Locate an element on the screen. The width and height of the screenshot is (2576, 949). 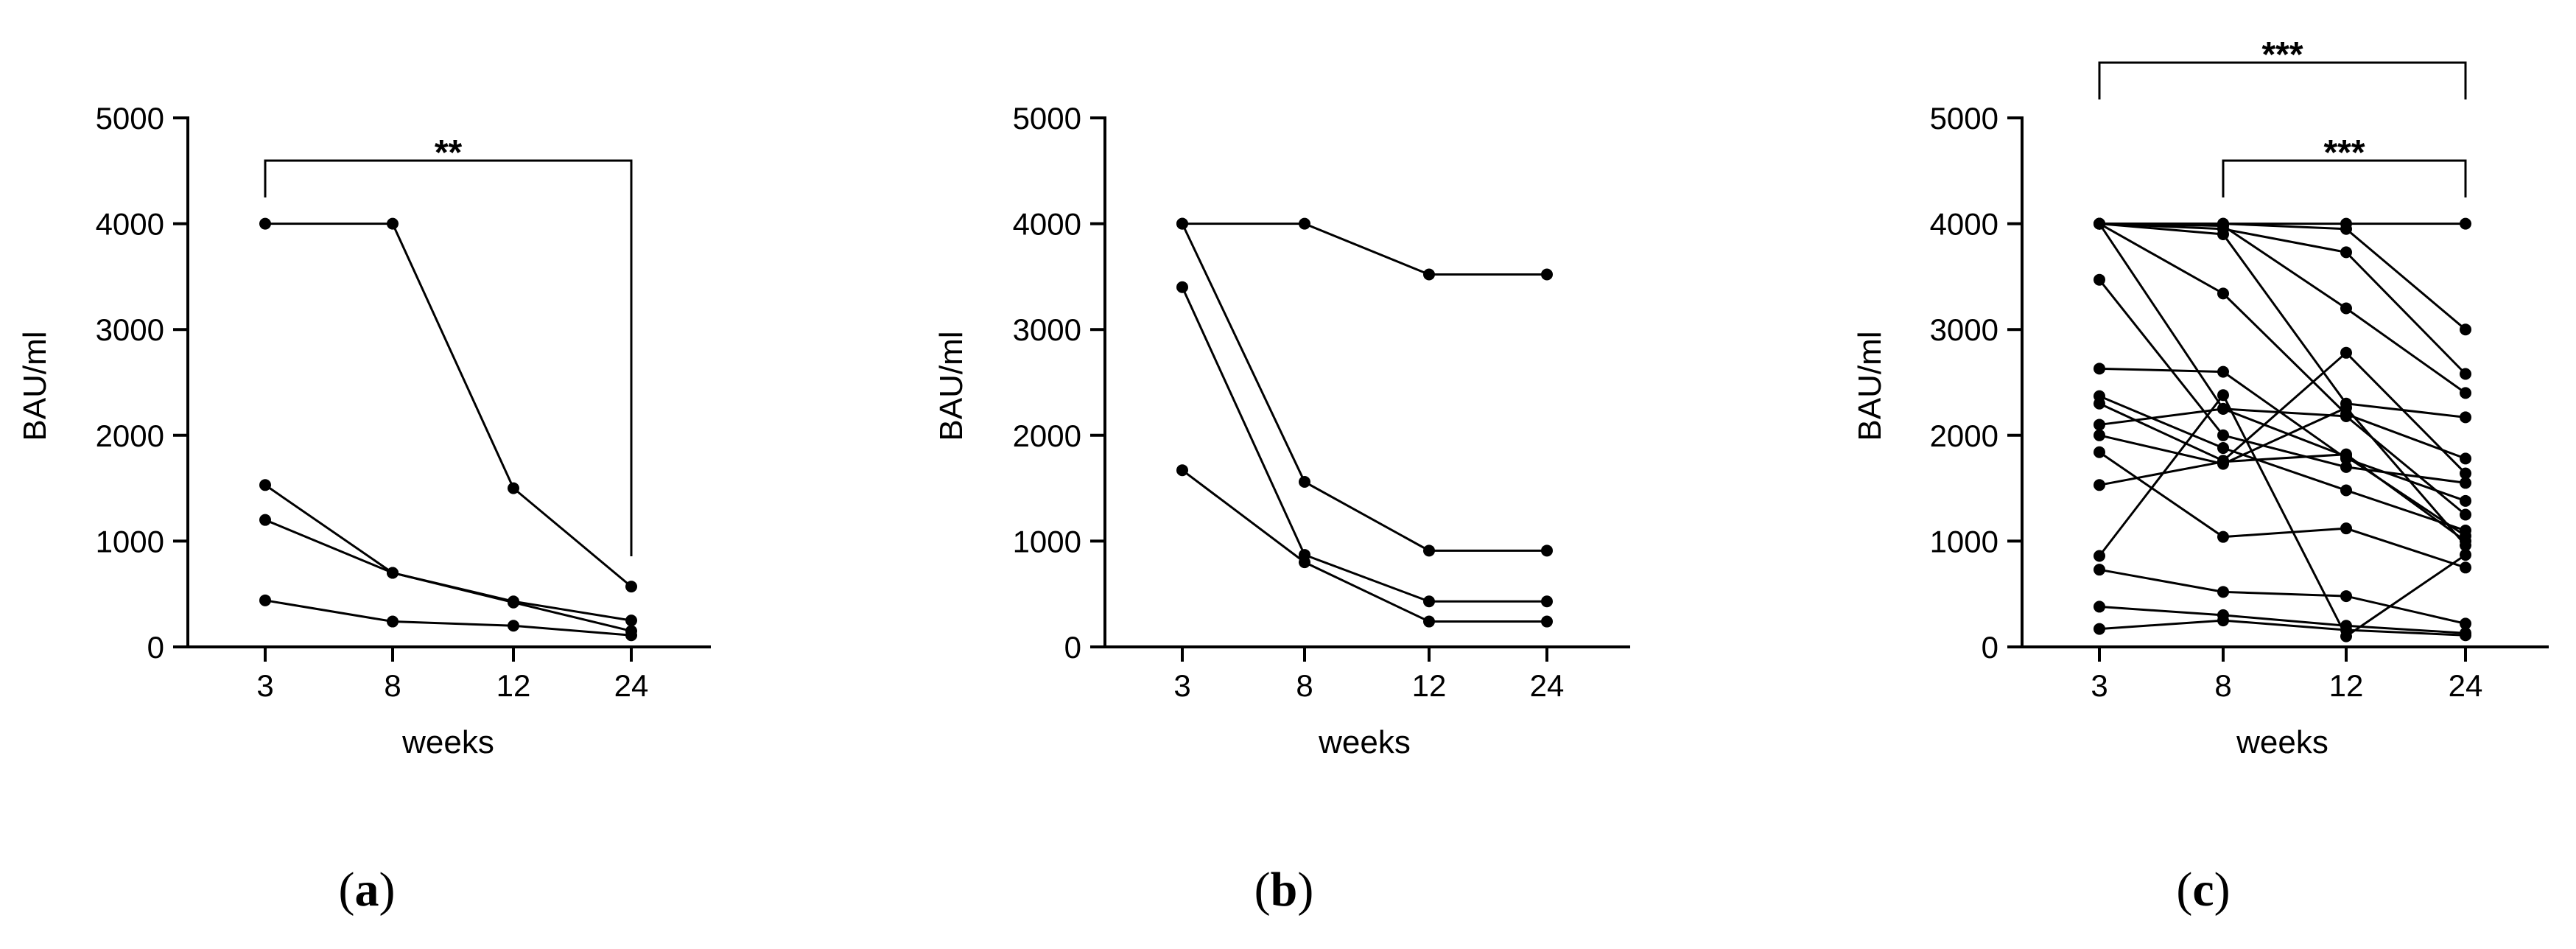
significance-label: ** is located at coordinates (449, 152).